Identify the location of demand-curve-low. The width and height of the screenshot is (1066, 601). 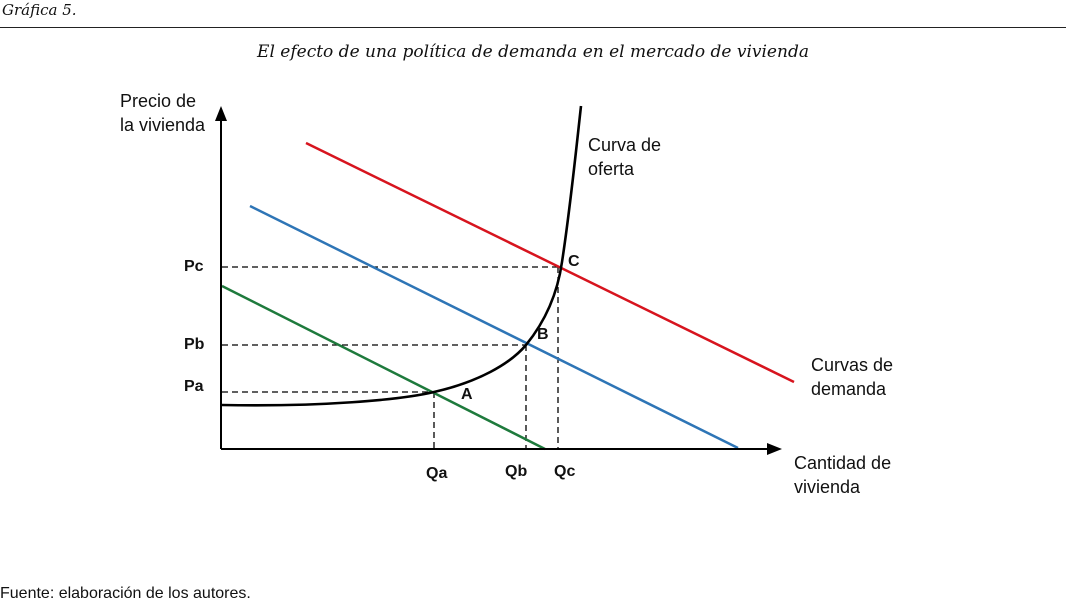
(383, 367).